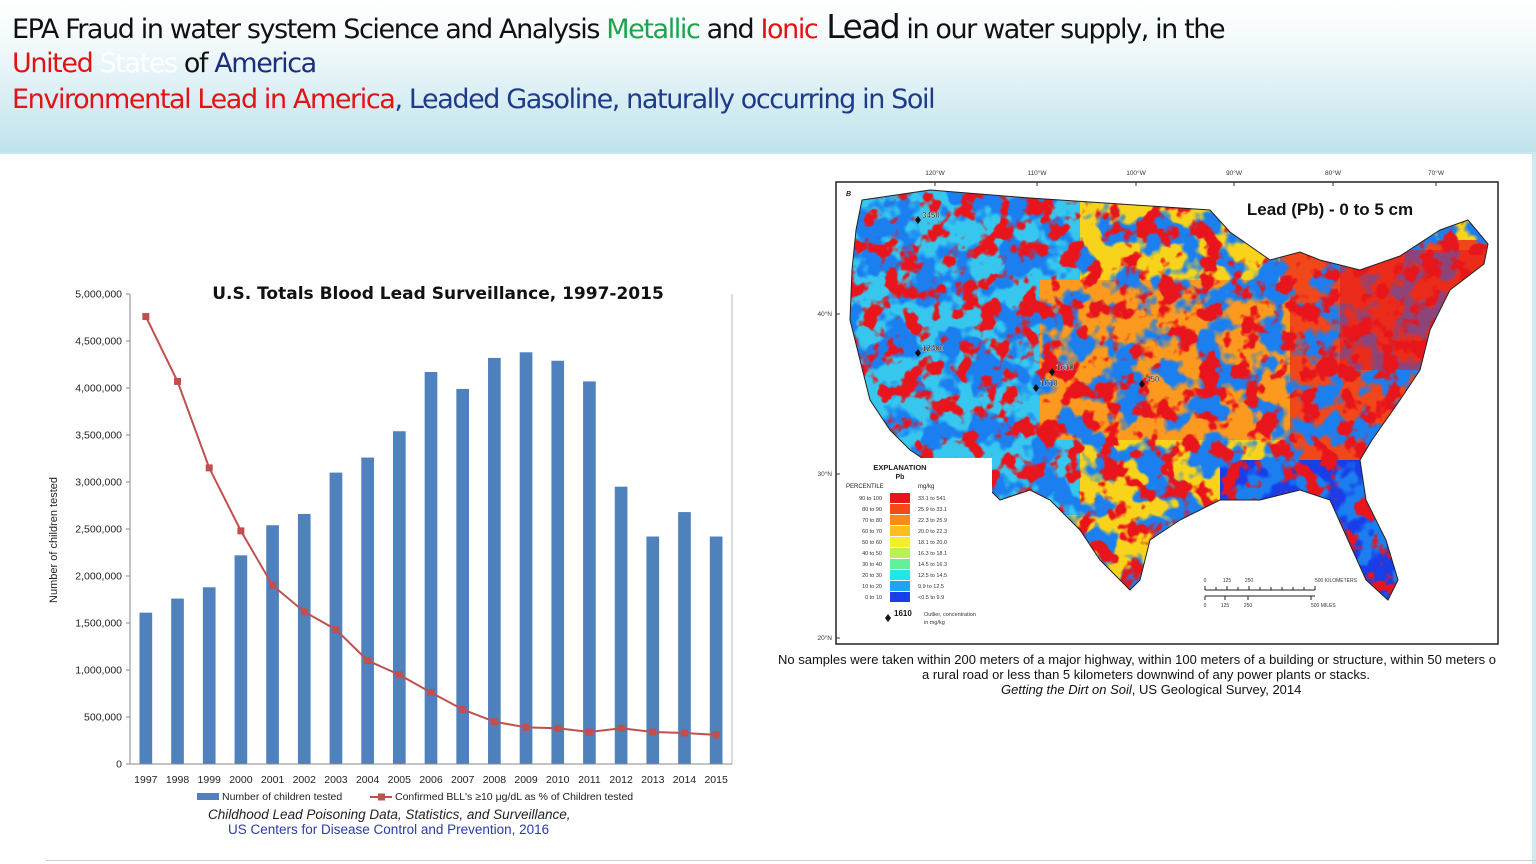 The height and width of the screenshot is (864, 1536). Describe the element at coordinates (1037, 301) in the screenshot. I see `outlier-markers: 3450 12400 1610 1010 450` at that location.